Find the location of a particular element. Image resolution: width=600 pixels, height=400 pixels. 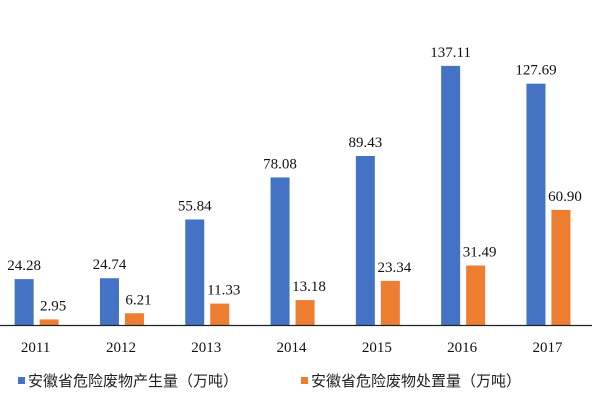

x-tick-label: 2012 is located at coordinates (121, 348).